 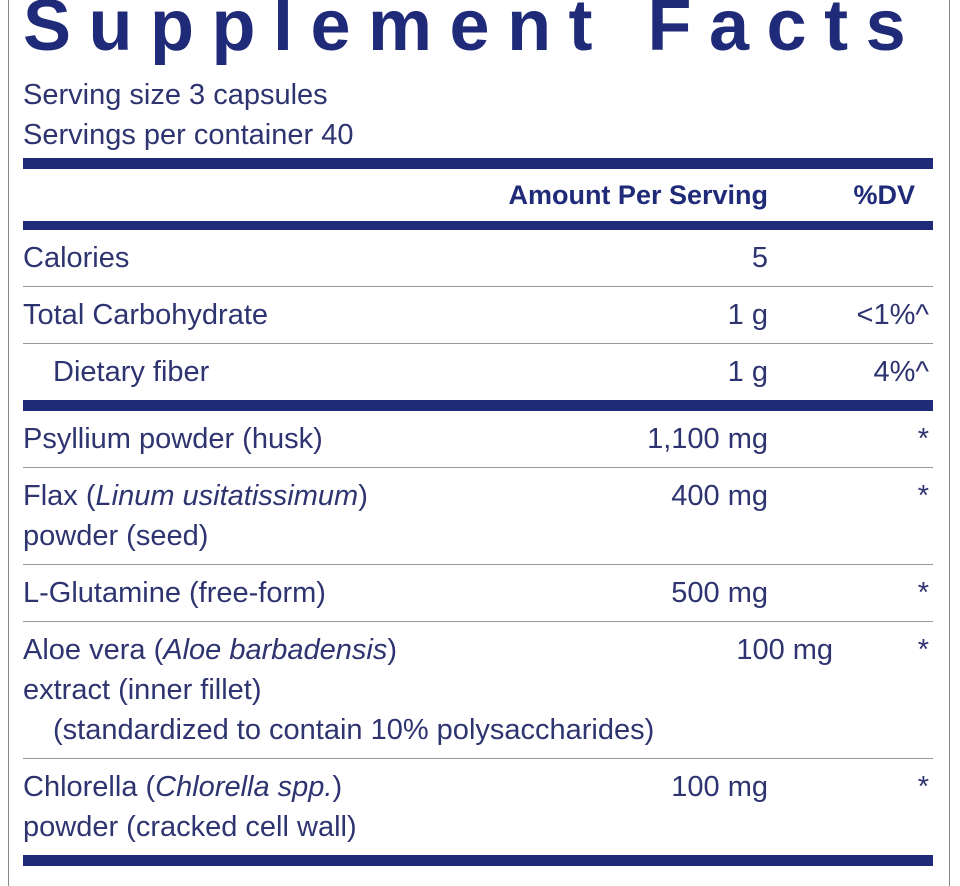 I want to click on name-text: extract (inner fillet), so click(x=142, y=690).